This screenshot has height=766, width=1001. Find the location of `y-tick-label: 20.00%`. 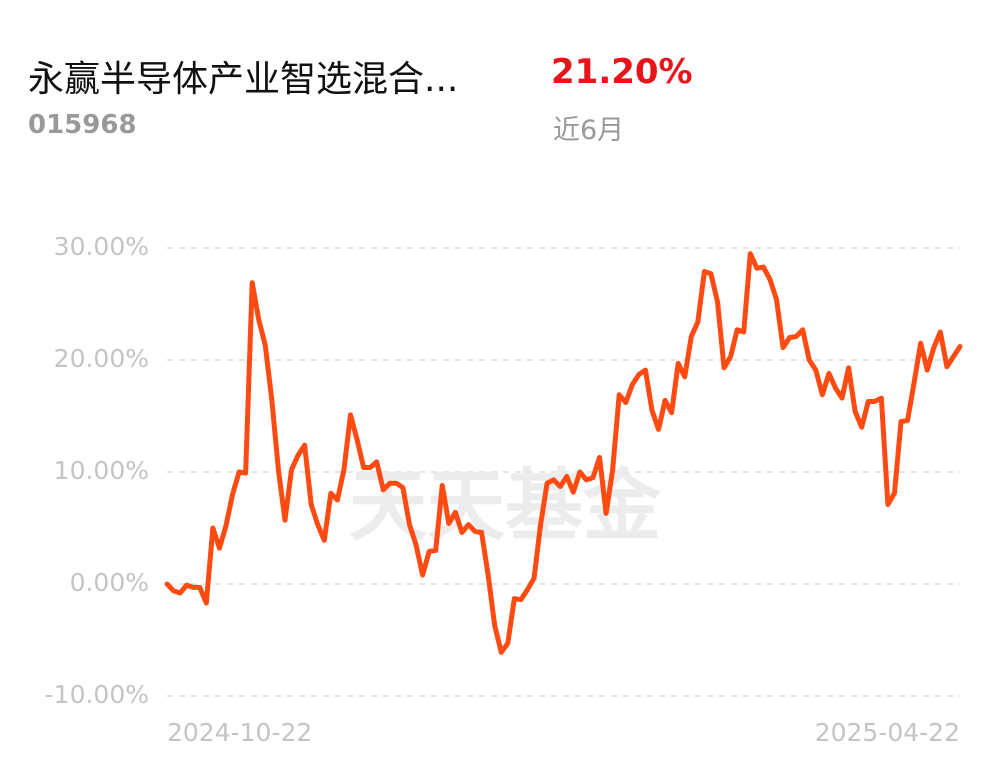

y-tick-label: 20.00% is located at coordinates (101, 358).